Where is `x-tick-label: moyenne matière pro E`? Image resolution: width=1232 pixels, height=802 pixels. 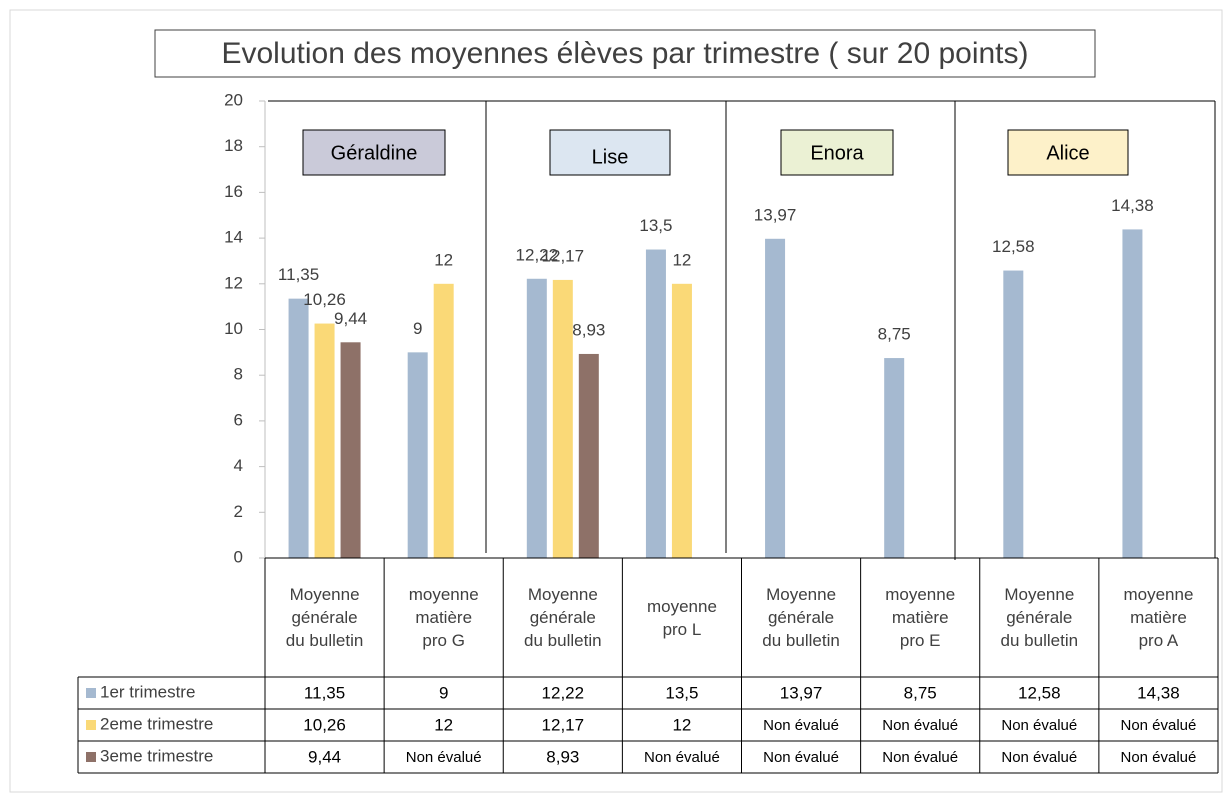
x-tick-label: moyenne matière pro E is located at coordinates (920, 617).